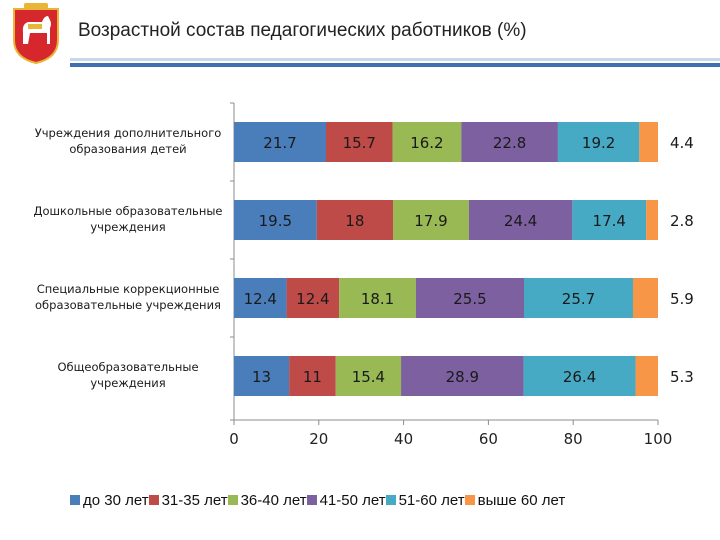 This screenshot has width=720, height=540. I want to click on legend-item: до 30 лет, so click(109, 500).